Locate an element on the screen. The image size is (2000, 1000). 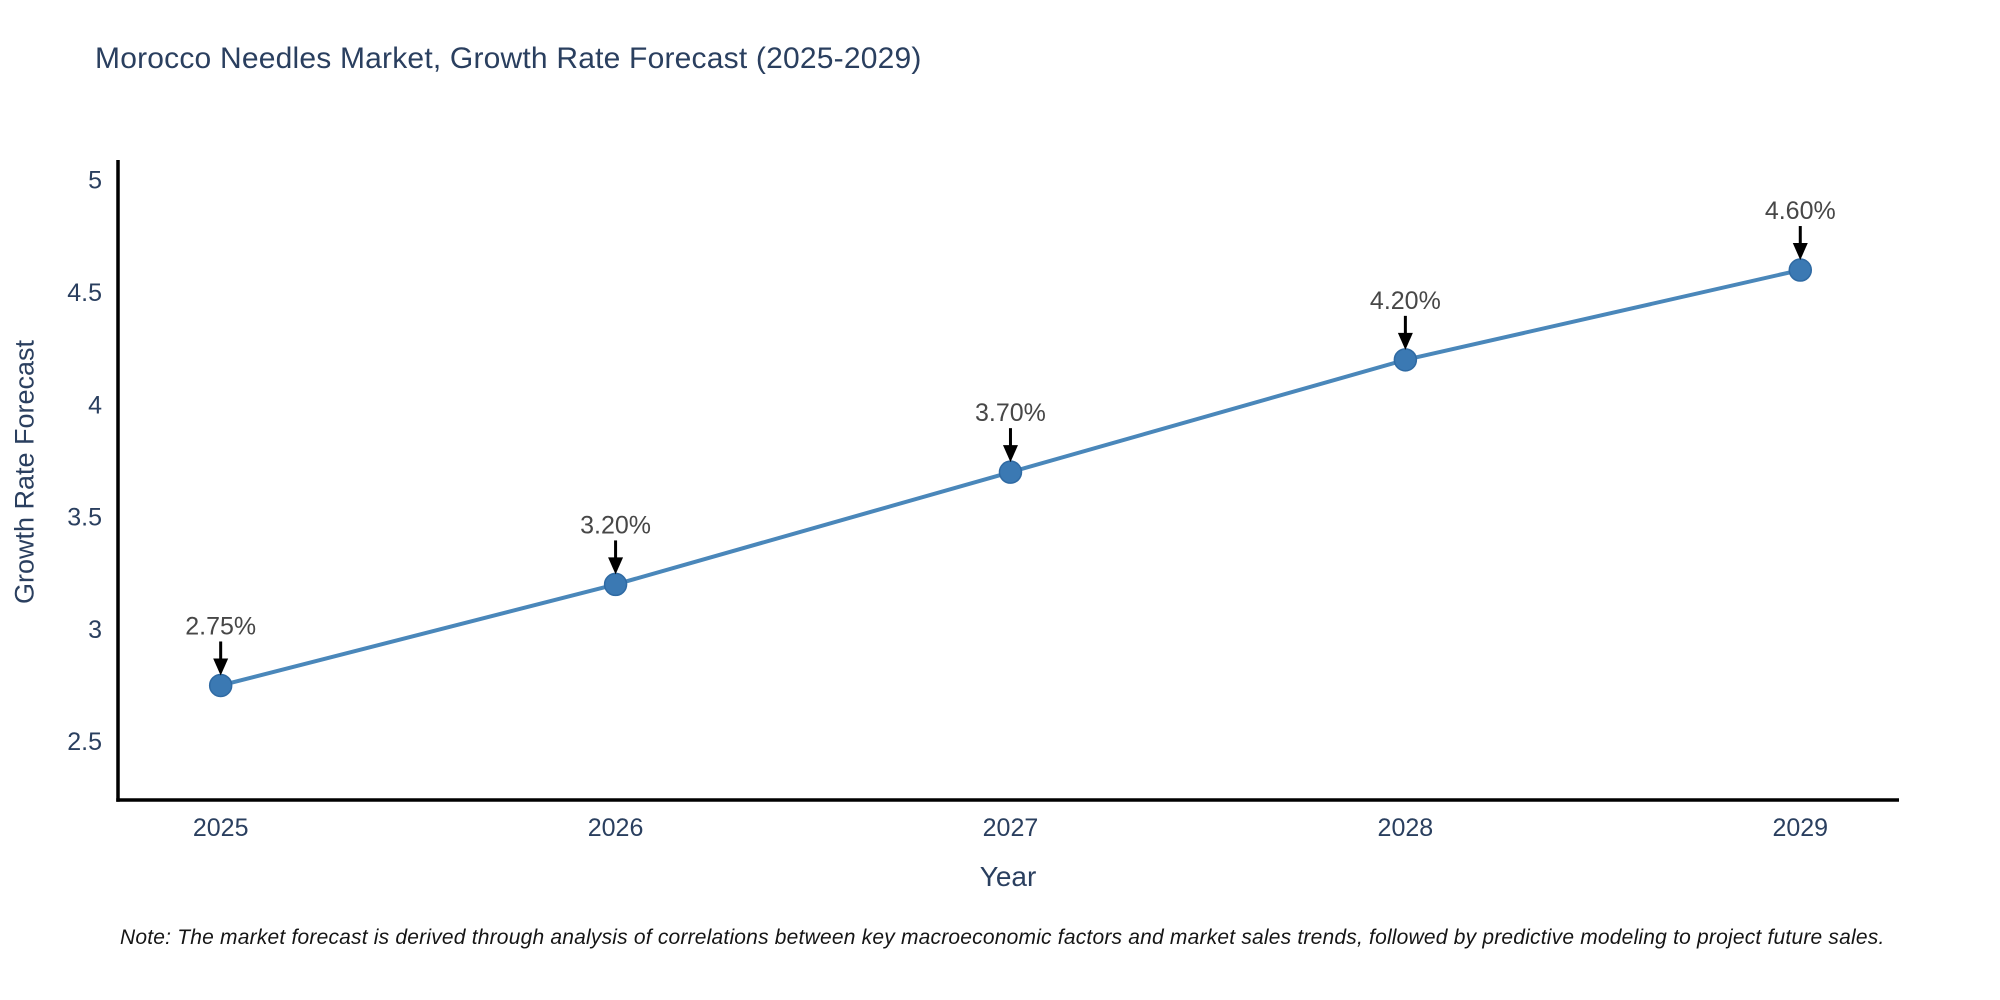
x-tick-label: 2027 is located at coordinates (1011, 828).